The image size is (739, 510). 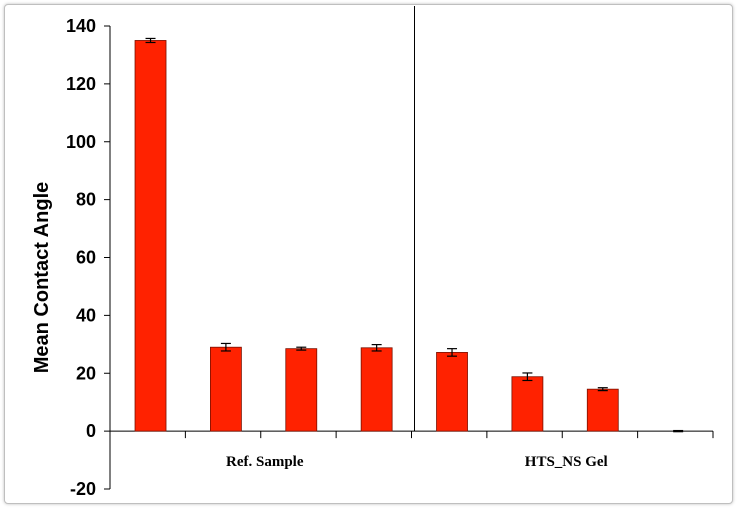 I want to click on group-label: Ref. Sample, so click(x=265, y=462).